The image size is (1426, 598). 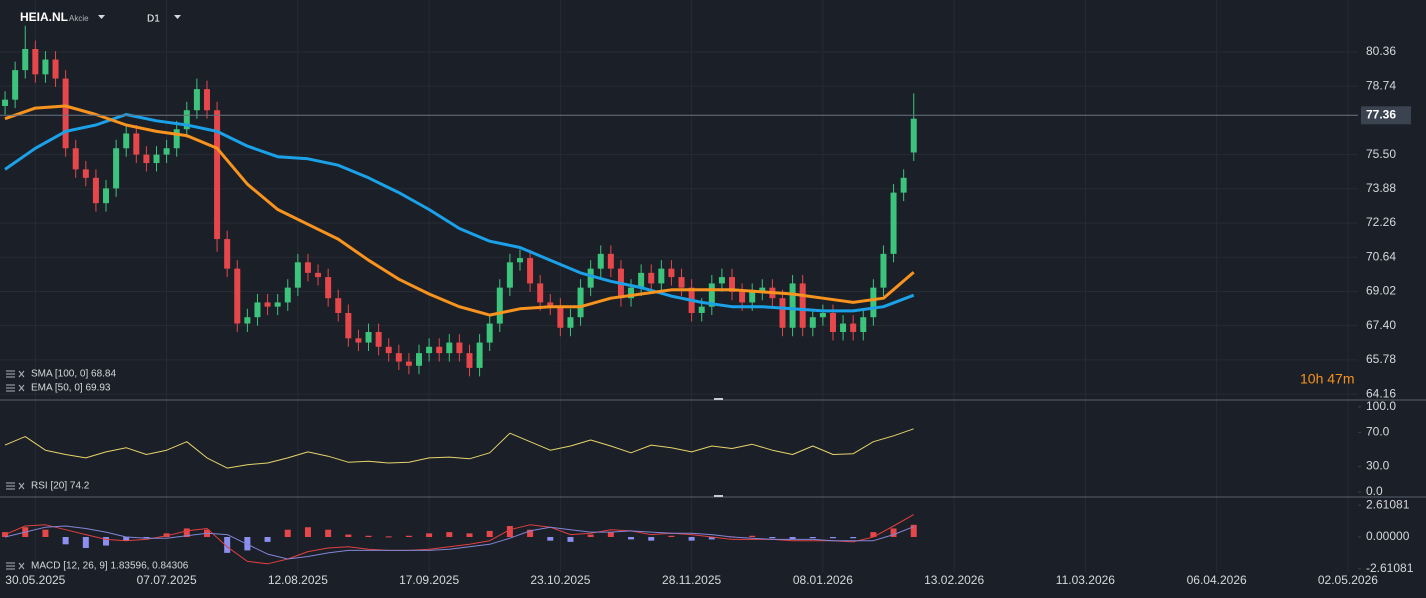 What do you see at coordinates (15, 470) in the screenshot?
I see `legend-icons` at bounding box center [15, 470].